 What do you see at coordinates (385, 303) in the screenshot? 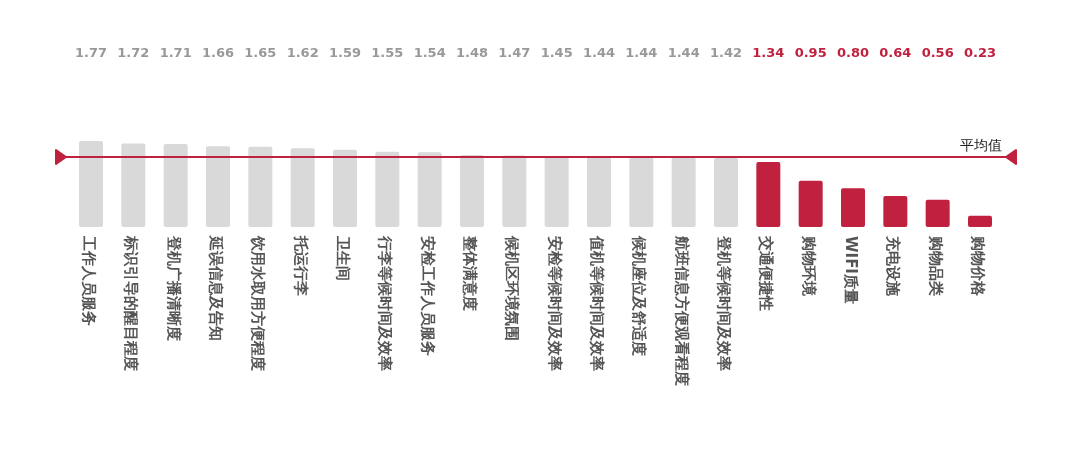
I see `x-tick-label: 行李等候时间及效率` at bounding box center [385, 303].